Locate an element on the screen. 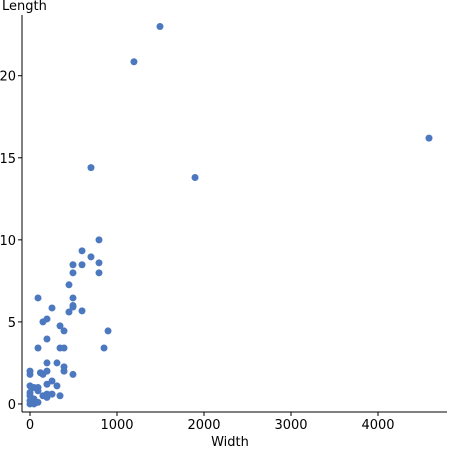 The height and width of the screenshot is (453, 453). x-axis-label: Width is located at coordinates (230, 442).